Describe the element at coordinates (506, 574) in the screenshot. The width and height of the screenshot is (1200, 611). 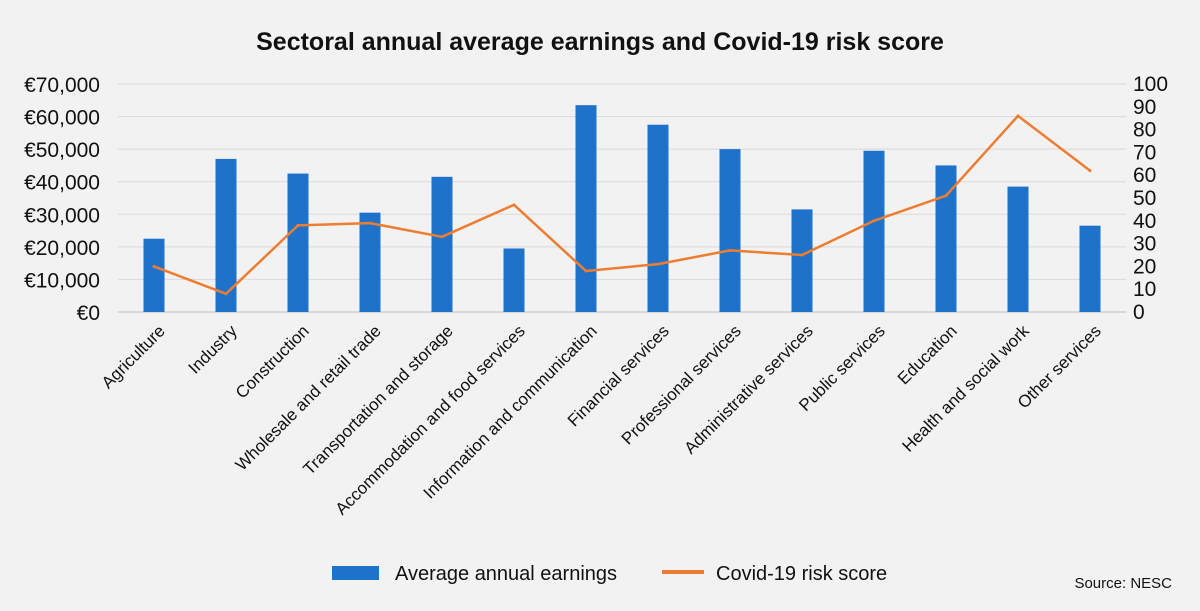
I see `legend-label-earnings: Average annual earnings` at that location.